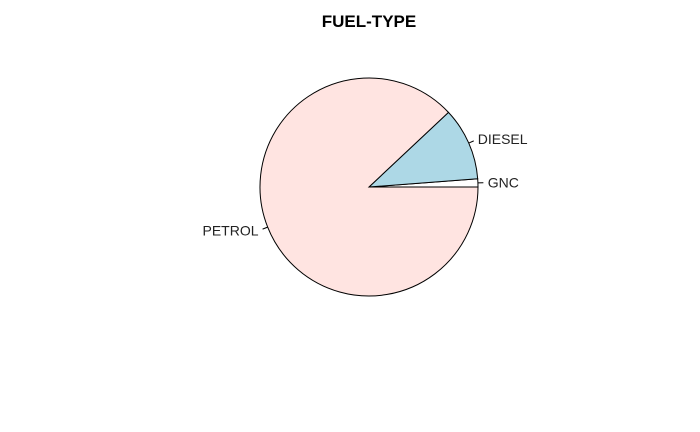 Image resolution: width=700 pixels, height=432 pixels. I want to click on chart-title: FUEL-TYPE, so click(369, 21).